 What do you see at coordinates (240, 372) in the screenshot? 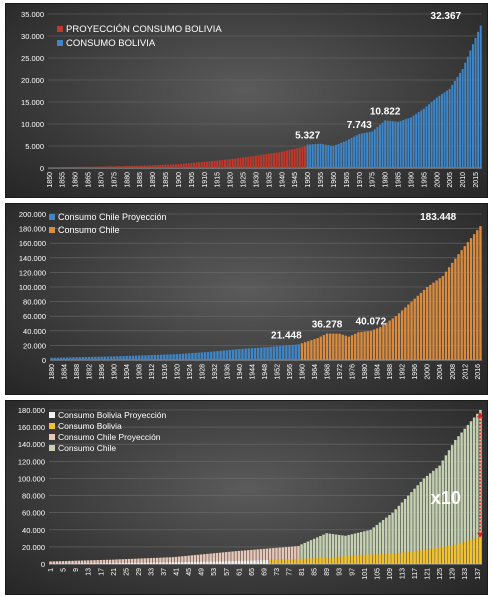
I see `x-tick-label: 1940` at bounding box center [240, 372].